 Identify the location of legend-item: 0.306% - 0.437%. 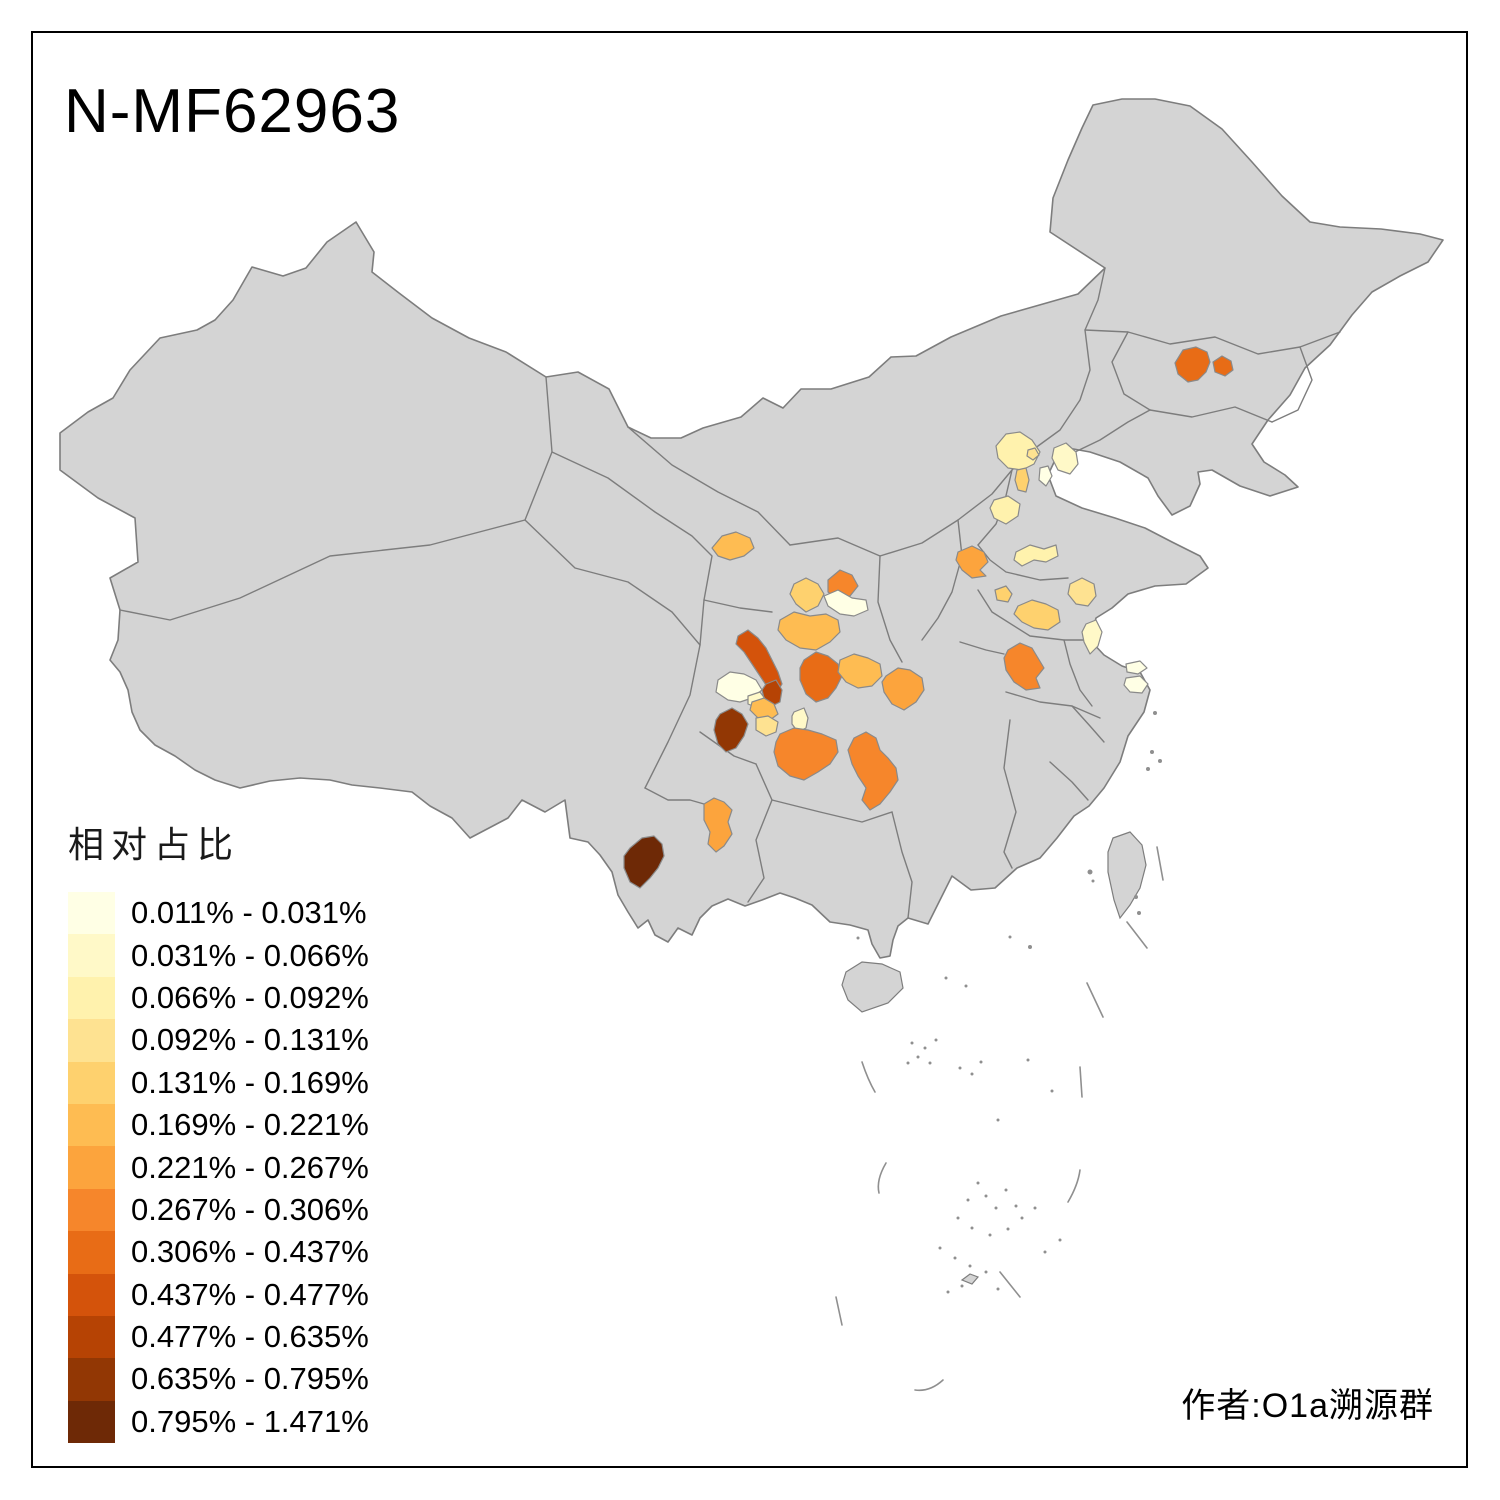
(218, 1252).